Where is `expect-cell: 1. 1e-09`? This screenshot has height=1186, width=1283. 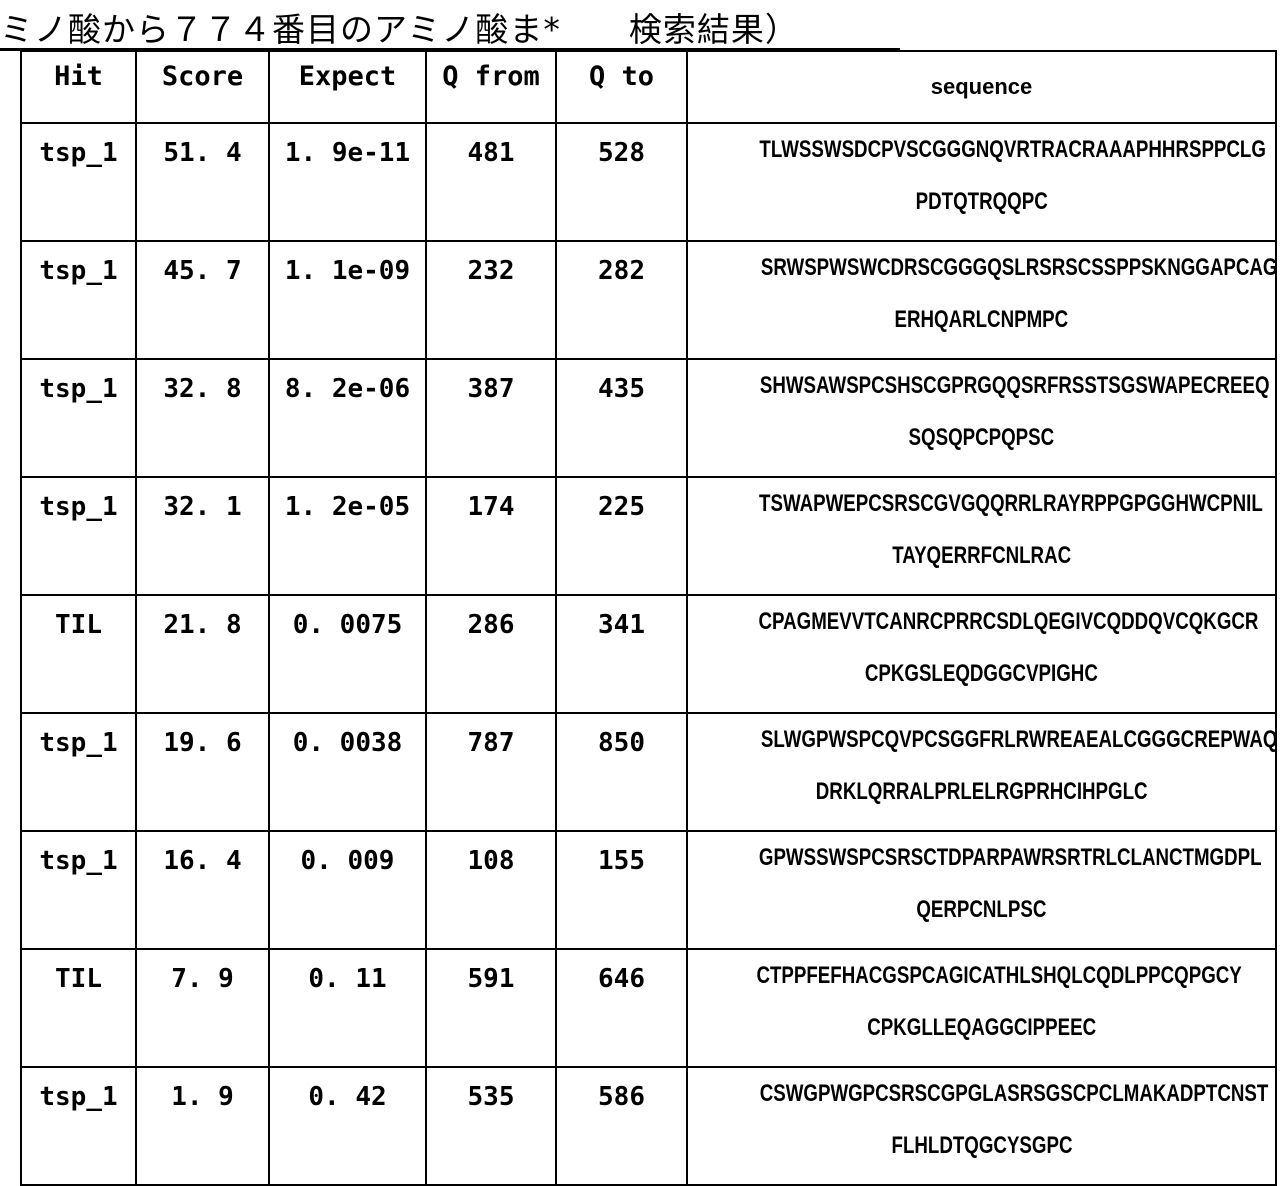
expect-cell: 1. 1e-09 is located at coordinates (347, 300).